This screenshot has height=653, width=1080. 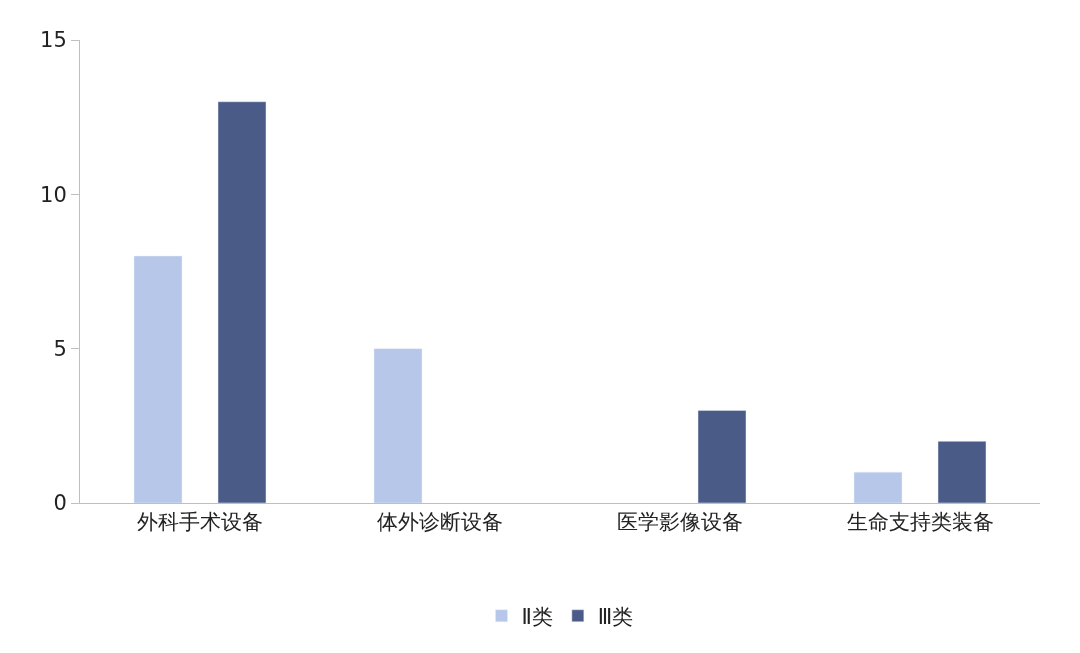 I want to click on x-tick-label: 外科手术设备, so click(x=200, y=522).